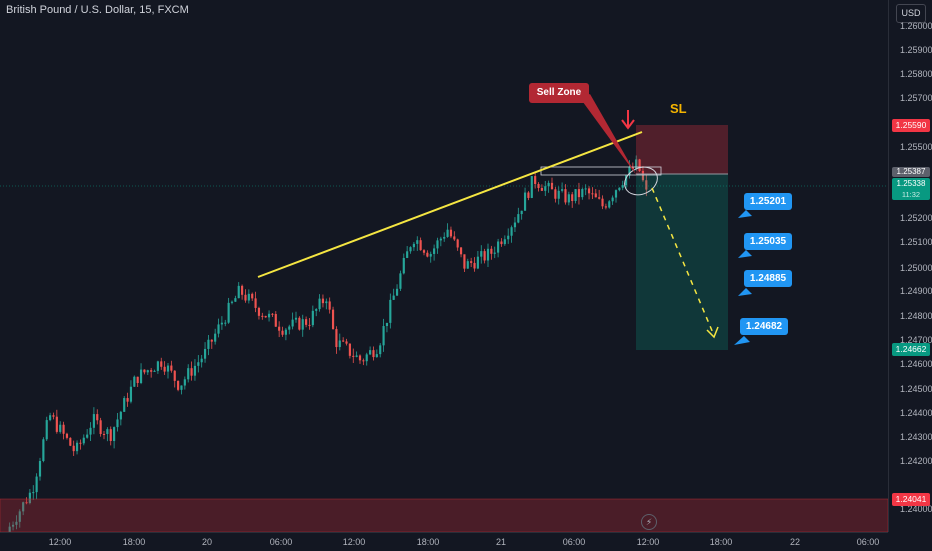  I want to click on target-callout-2: 1.25035, so click(768, 241).